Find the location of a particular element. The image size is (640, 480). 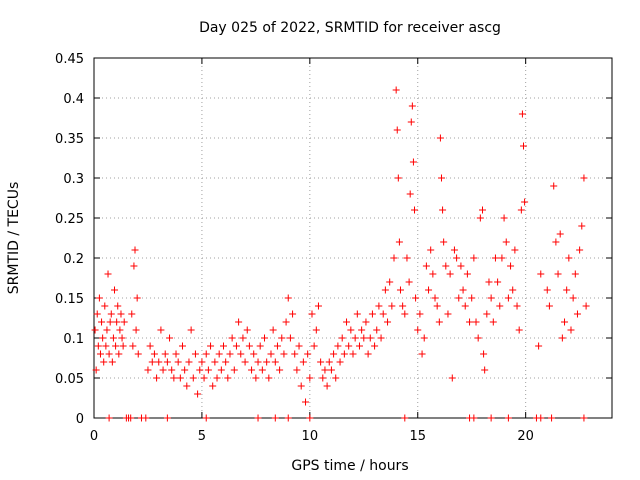

y-tick-label: 0.05 is located at coordinates (69, 379).